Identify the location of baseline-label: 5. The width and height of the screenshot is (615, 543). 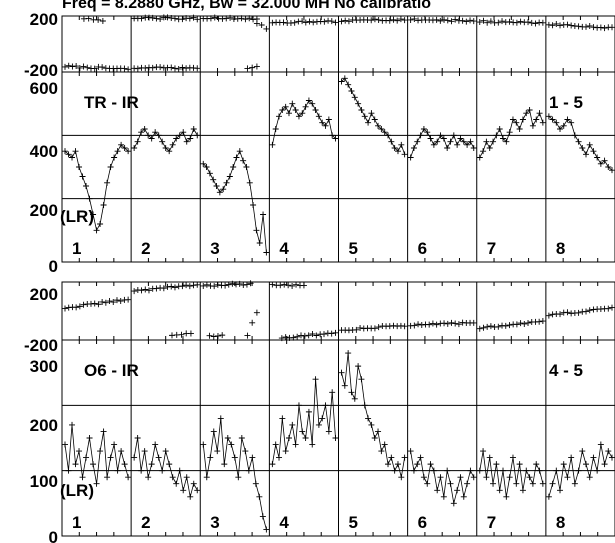
(353, 248).